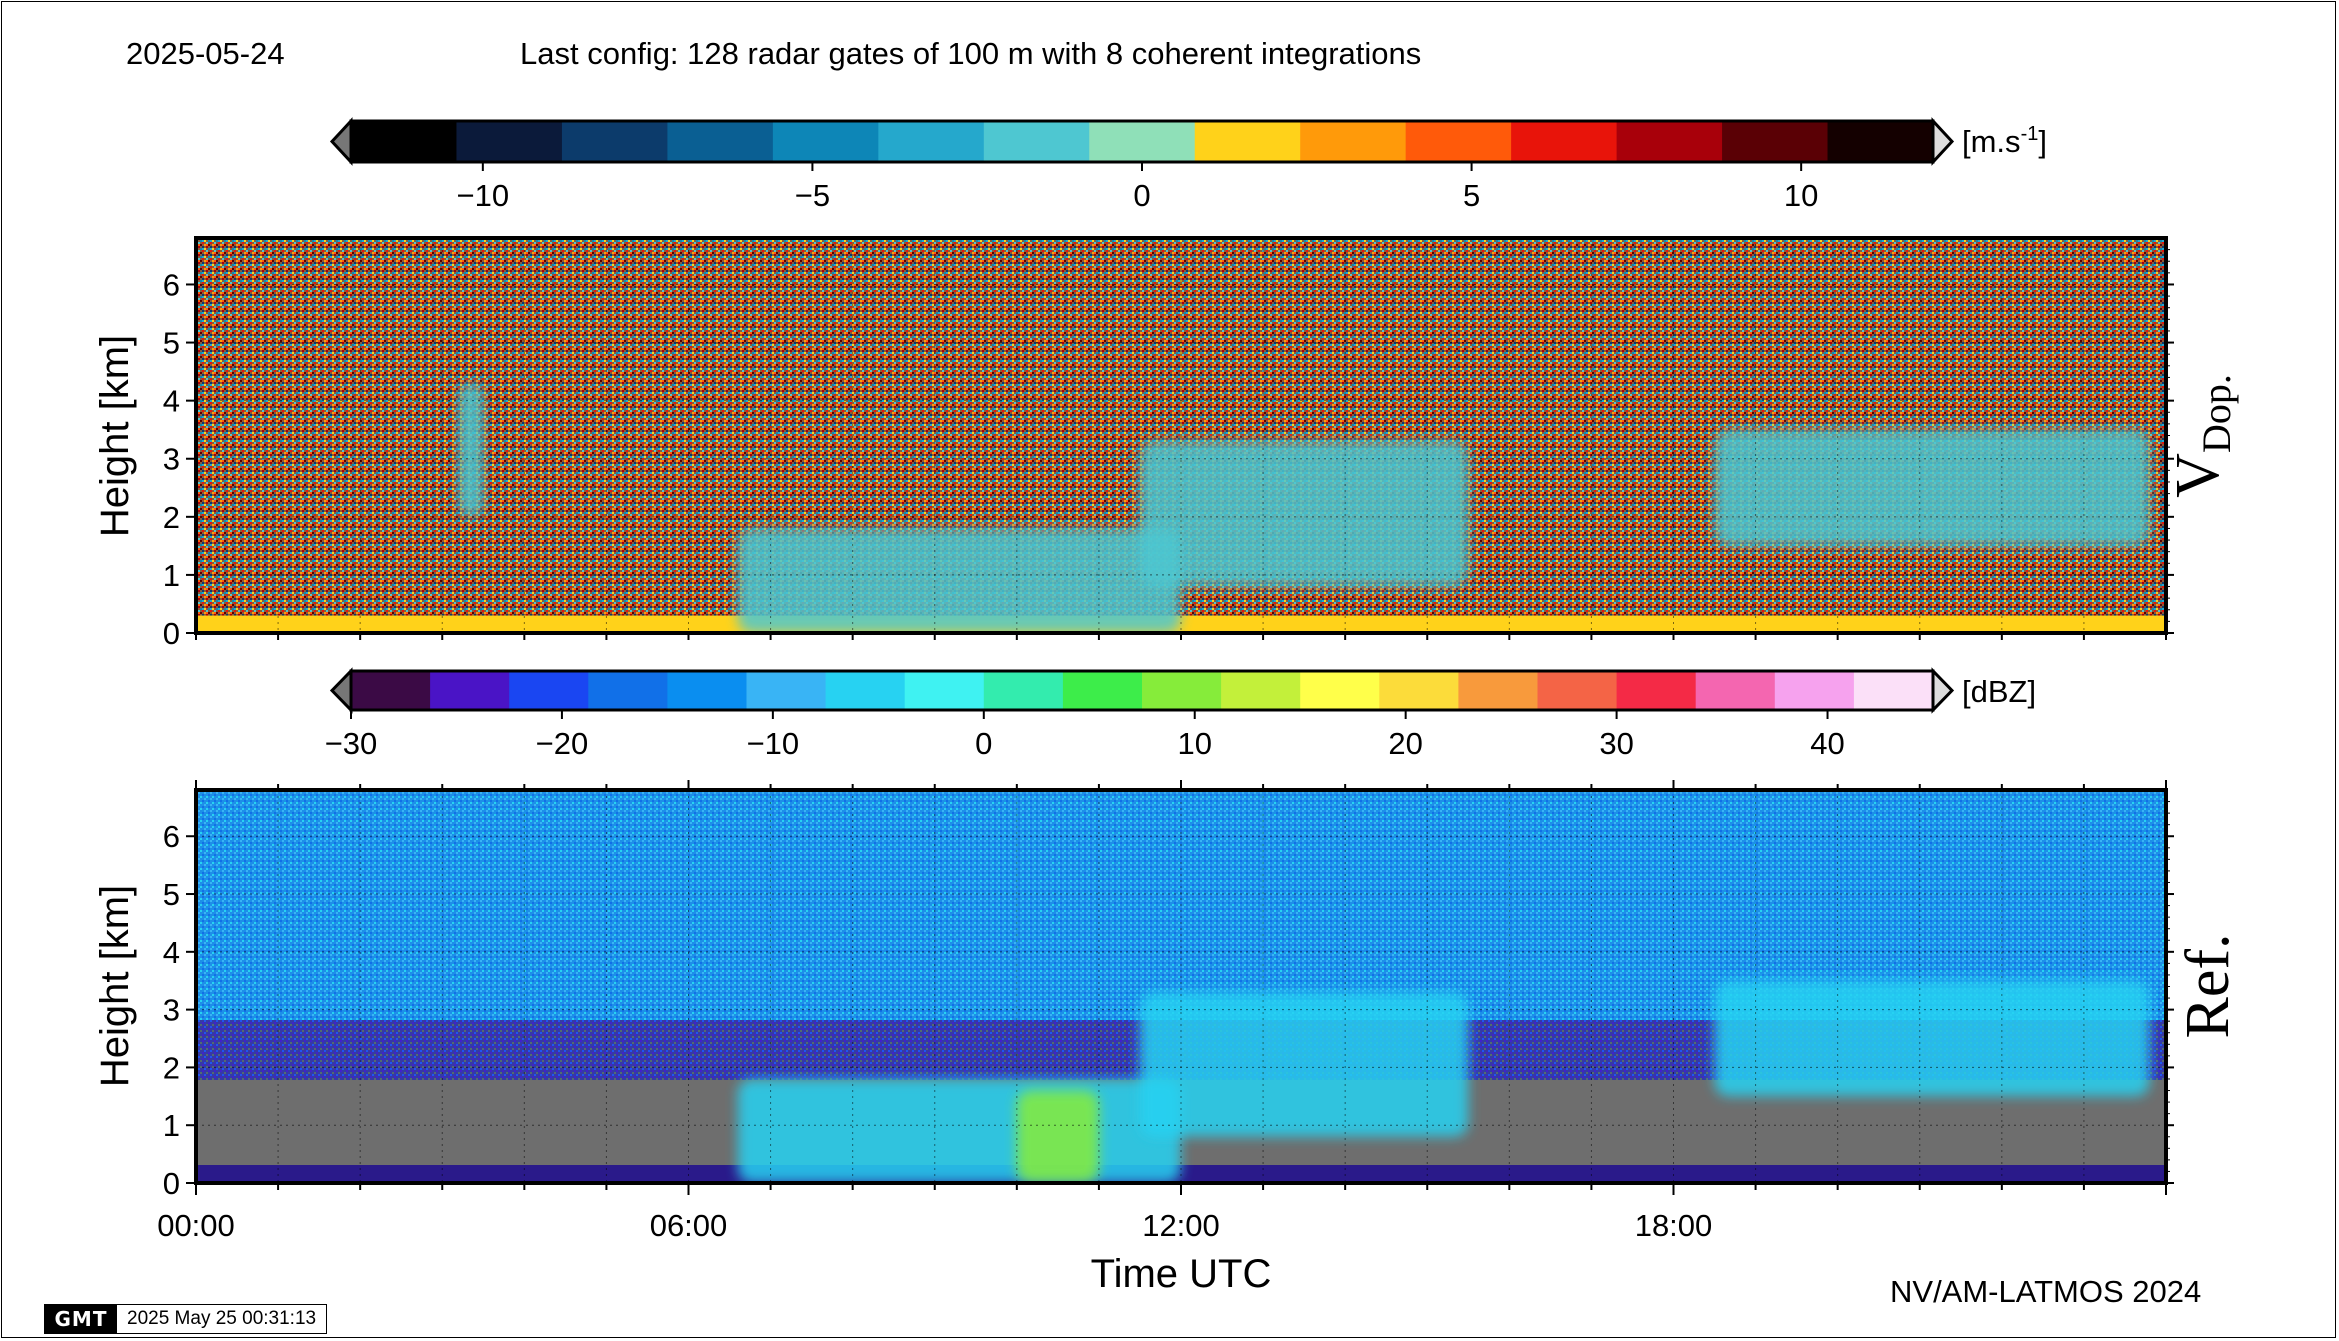 This screenshot has height=1341, width=2339. I want to click on reflectivity-xtick-label: 18:00, so click(1674, 1225).